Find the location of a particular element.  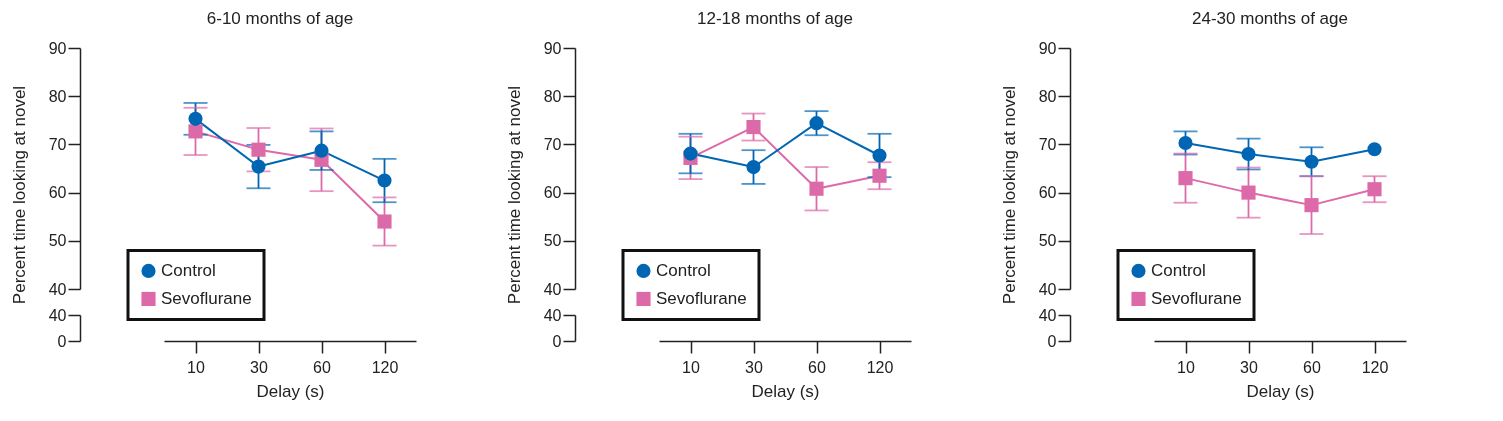

chart-title: 6-10 months of age is located at coordinates (280, 18).